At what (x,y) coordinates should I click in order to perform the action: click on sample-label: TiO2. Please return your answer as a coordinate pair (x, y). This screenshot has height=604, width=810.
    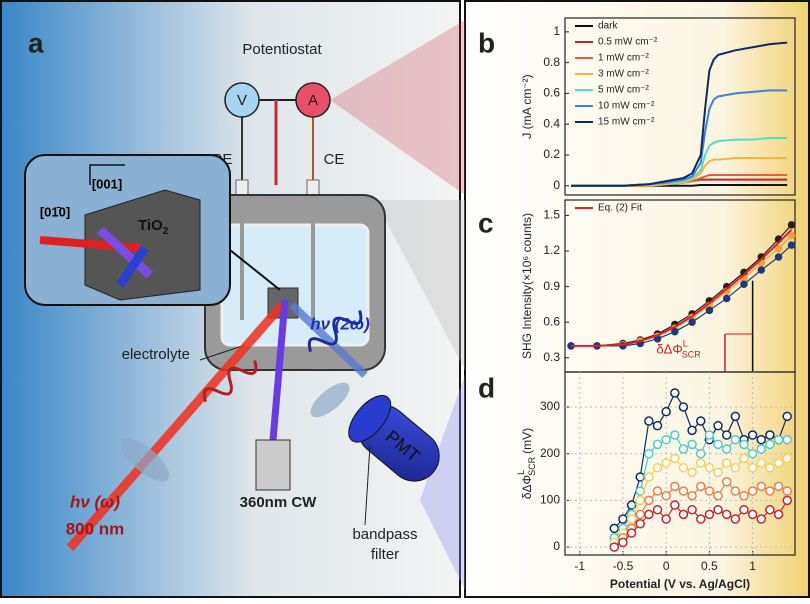
    Looking at the image, I should click on (153, 227).